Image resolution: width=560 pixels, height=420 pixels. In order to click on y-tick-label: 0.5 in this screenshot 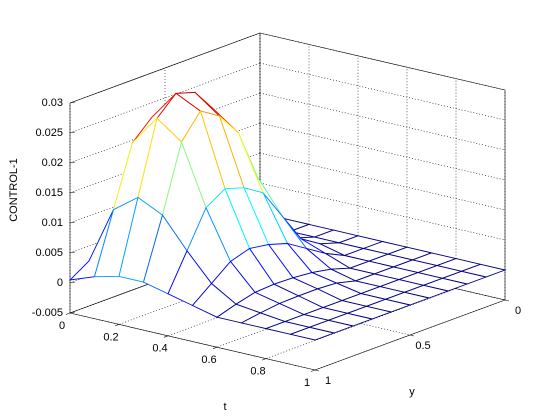, I will do `click(422, 346)`.